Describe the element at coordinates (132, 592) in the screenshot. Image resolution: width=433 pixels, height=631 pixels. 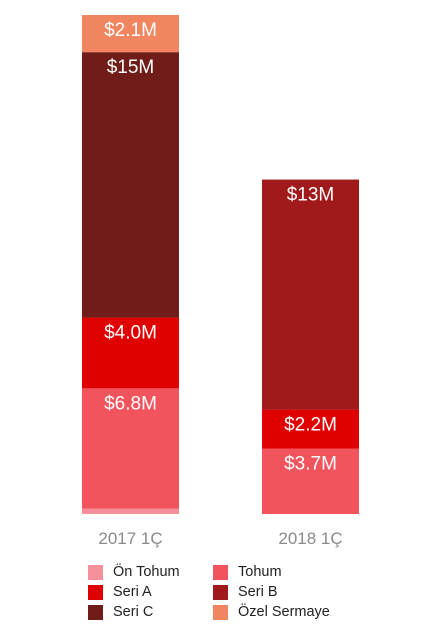
I see `legend-label: Seri A` at that location.